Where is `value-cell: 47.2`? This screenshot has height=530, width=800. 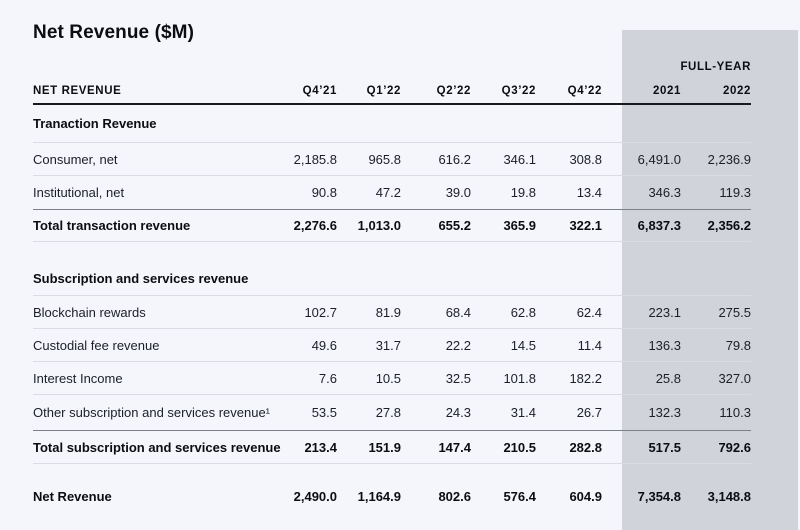 value-cell: 47.2 is located at coordinates (388, 192).